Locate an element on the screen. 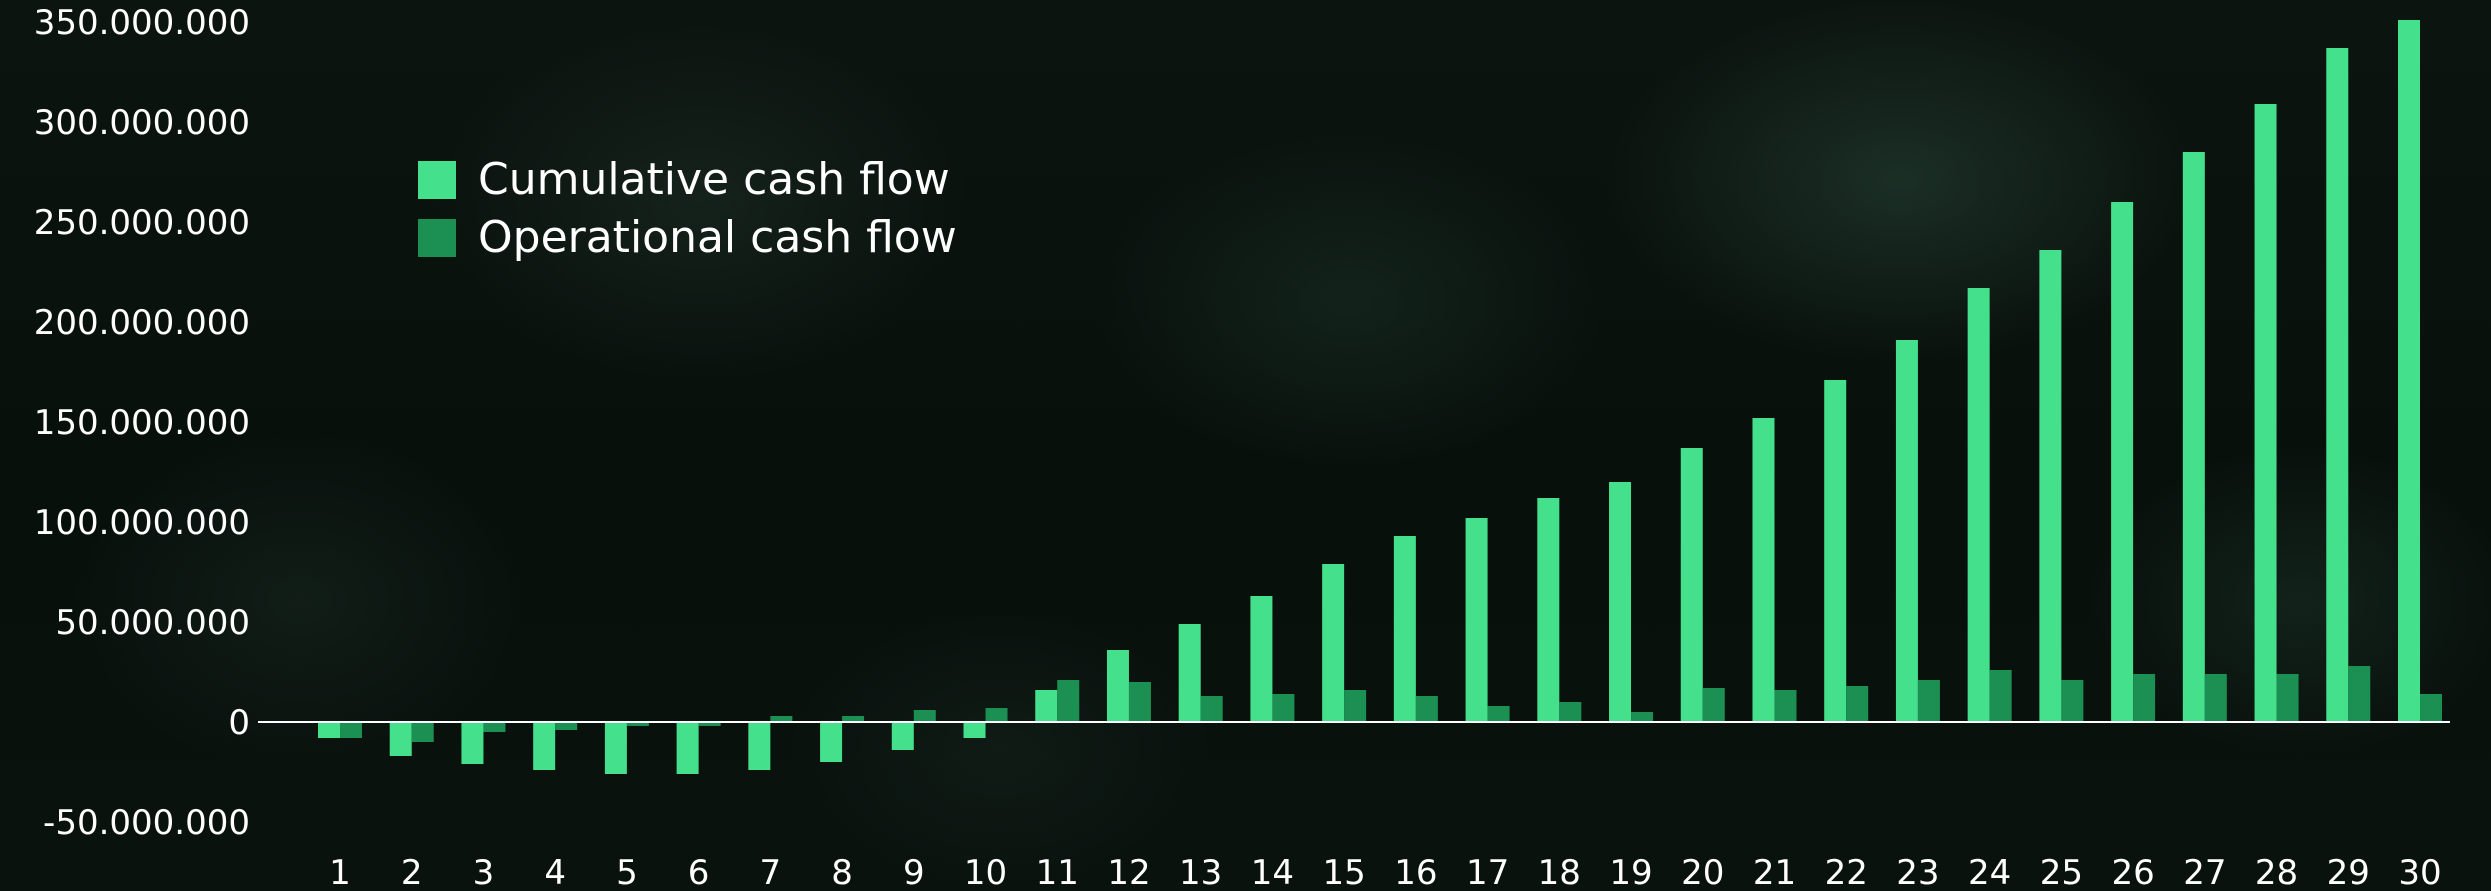 Image resolution: width=2491 pixels, height=891 pixels. x-tick-label: 14 is located at coordinates (1272, 872).